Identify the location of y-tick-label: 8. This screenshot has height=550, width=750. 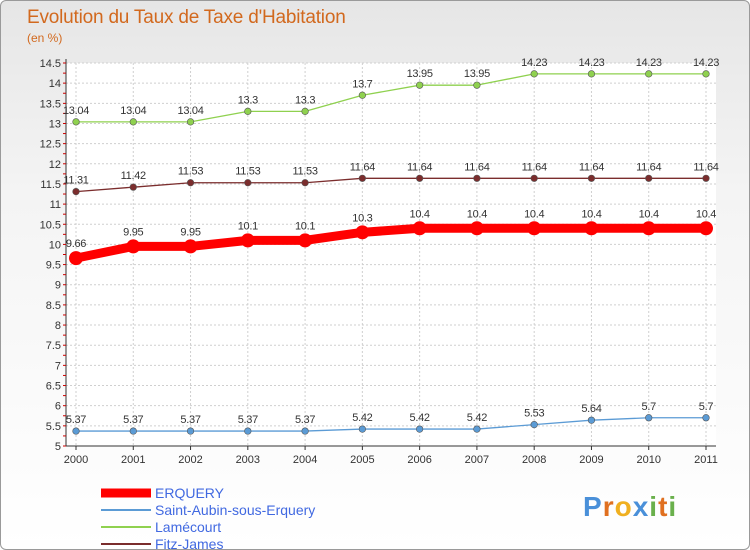
(58, 326).